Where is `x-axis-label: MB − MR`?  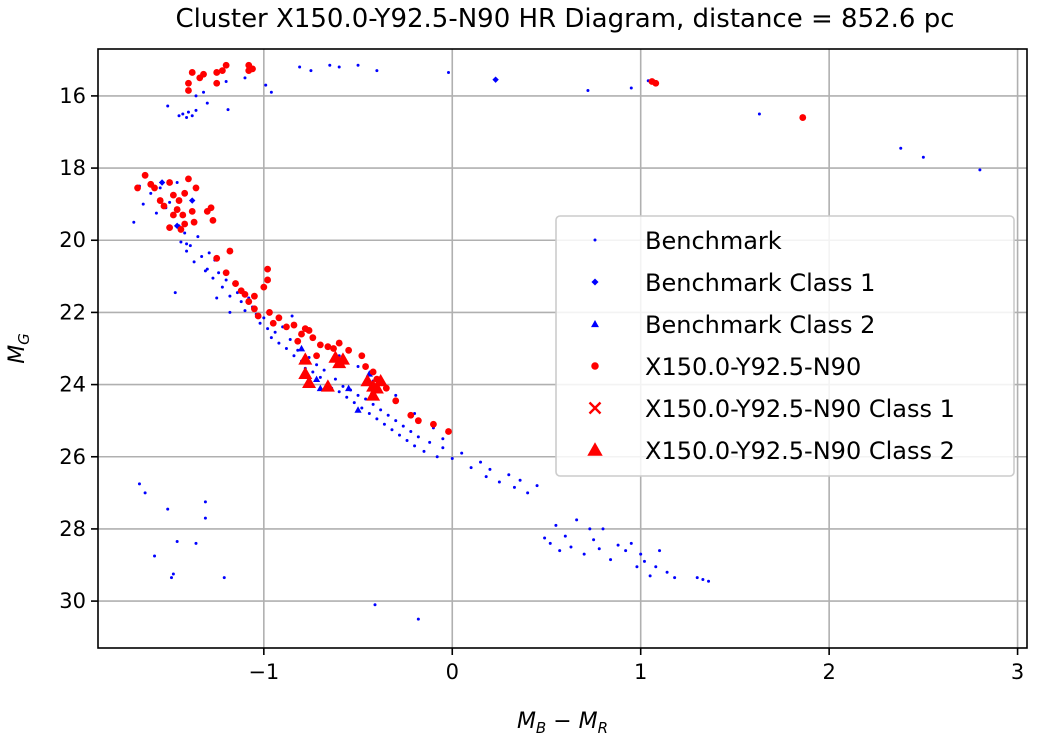
x-axis-label: MB − MR is located at coordinates (562, 723).